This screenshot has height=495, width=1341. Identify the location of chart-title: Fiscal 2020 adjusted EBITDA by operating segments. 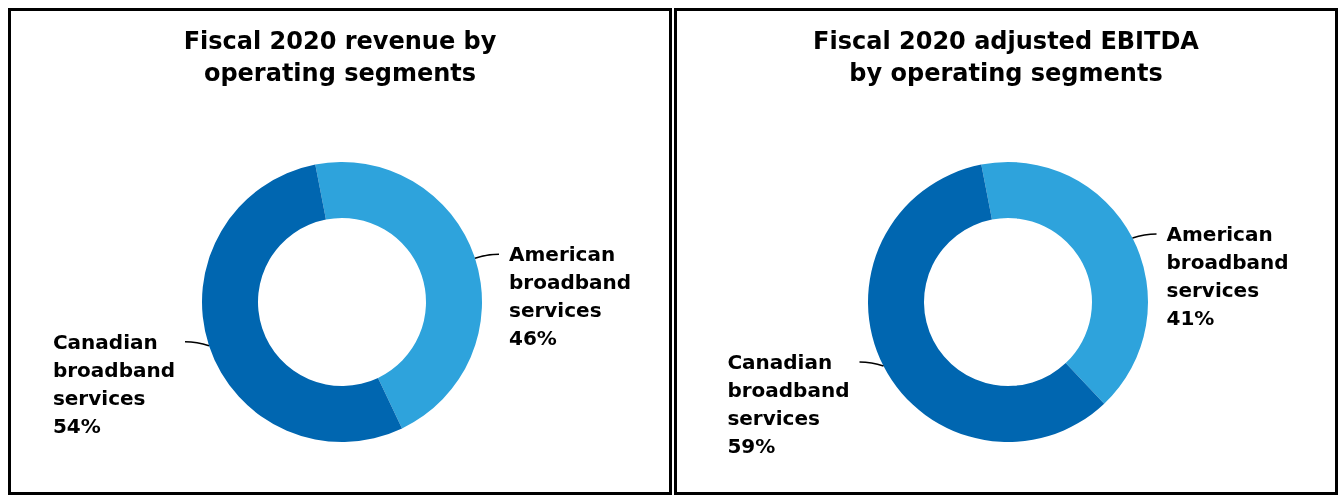
(1006, 57).